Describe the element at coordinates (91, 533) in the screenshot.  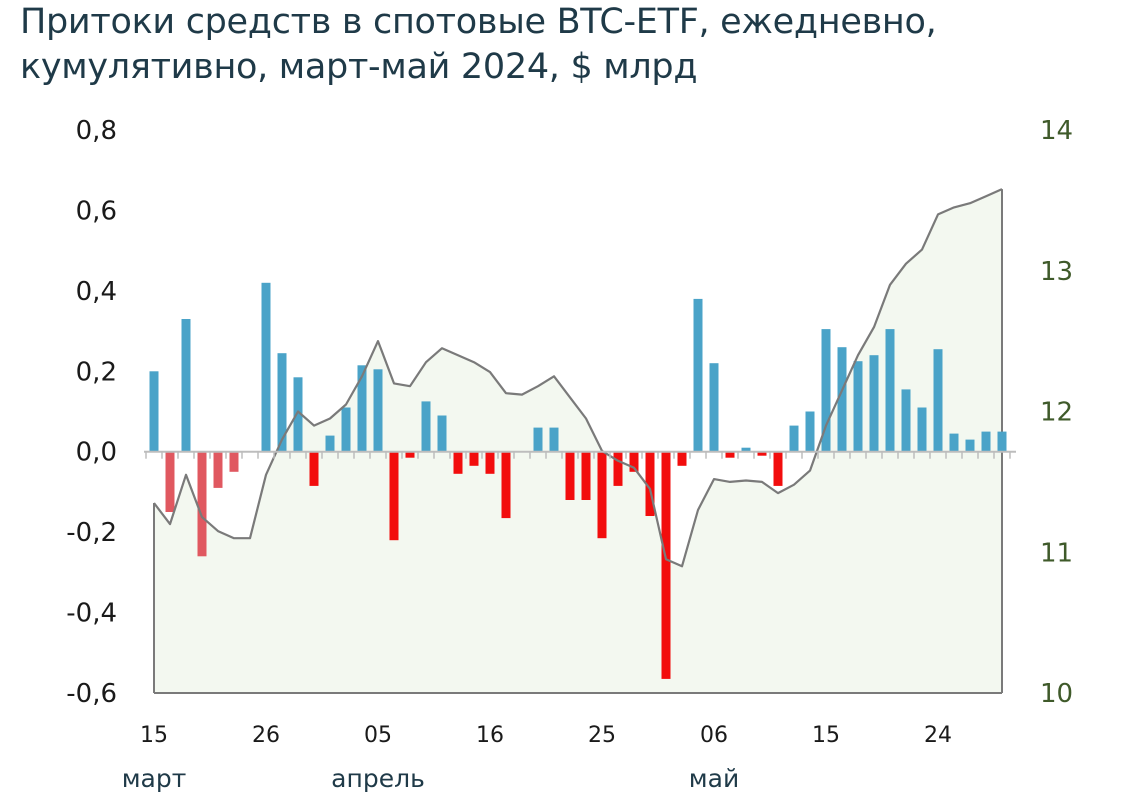
I see `left-y-tick-label: -0,2` at that location.